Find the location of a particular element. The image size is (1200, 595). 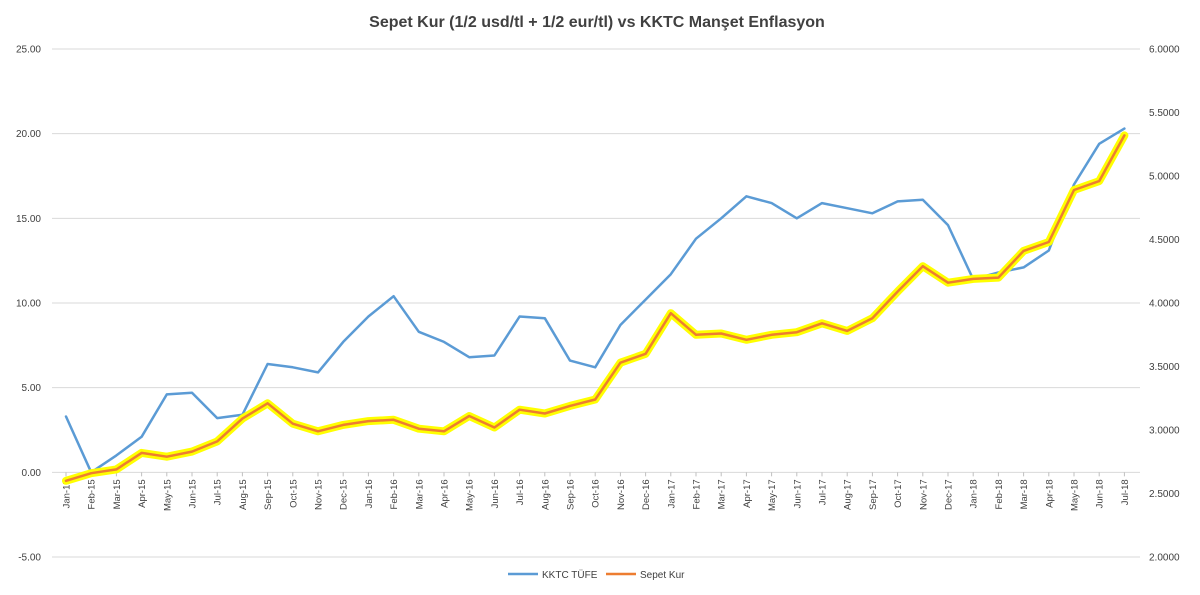

legend-label-sepet-kur: Sepet Kur is located at coordinates (662, 575).